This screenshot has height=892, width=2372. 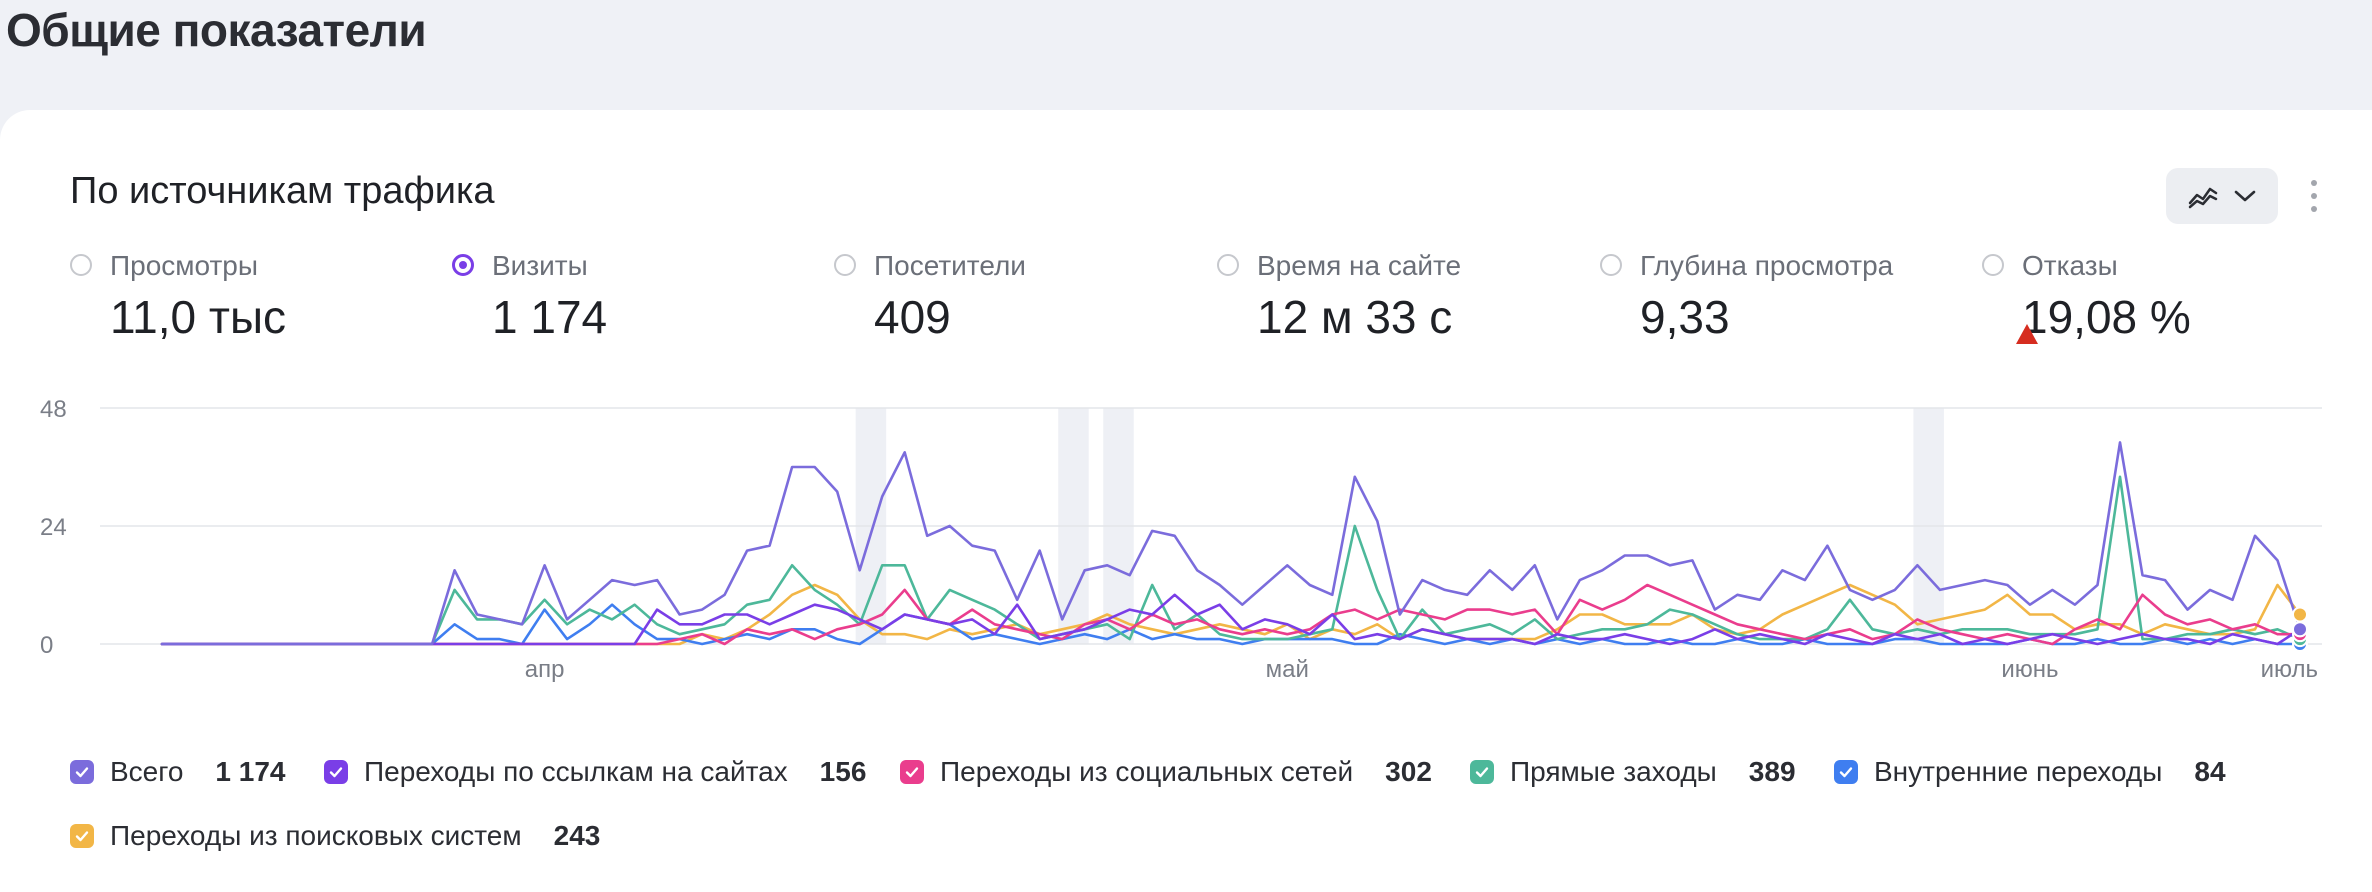 What do you see at coordinates (1228, 265) in the screenshot?
I see `metric-radio-time-on-site` at bounding box center [1228, 265].